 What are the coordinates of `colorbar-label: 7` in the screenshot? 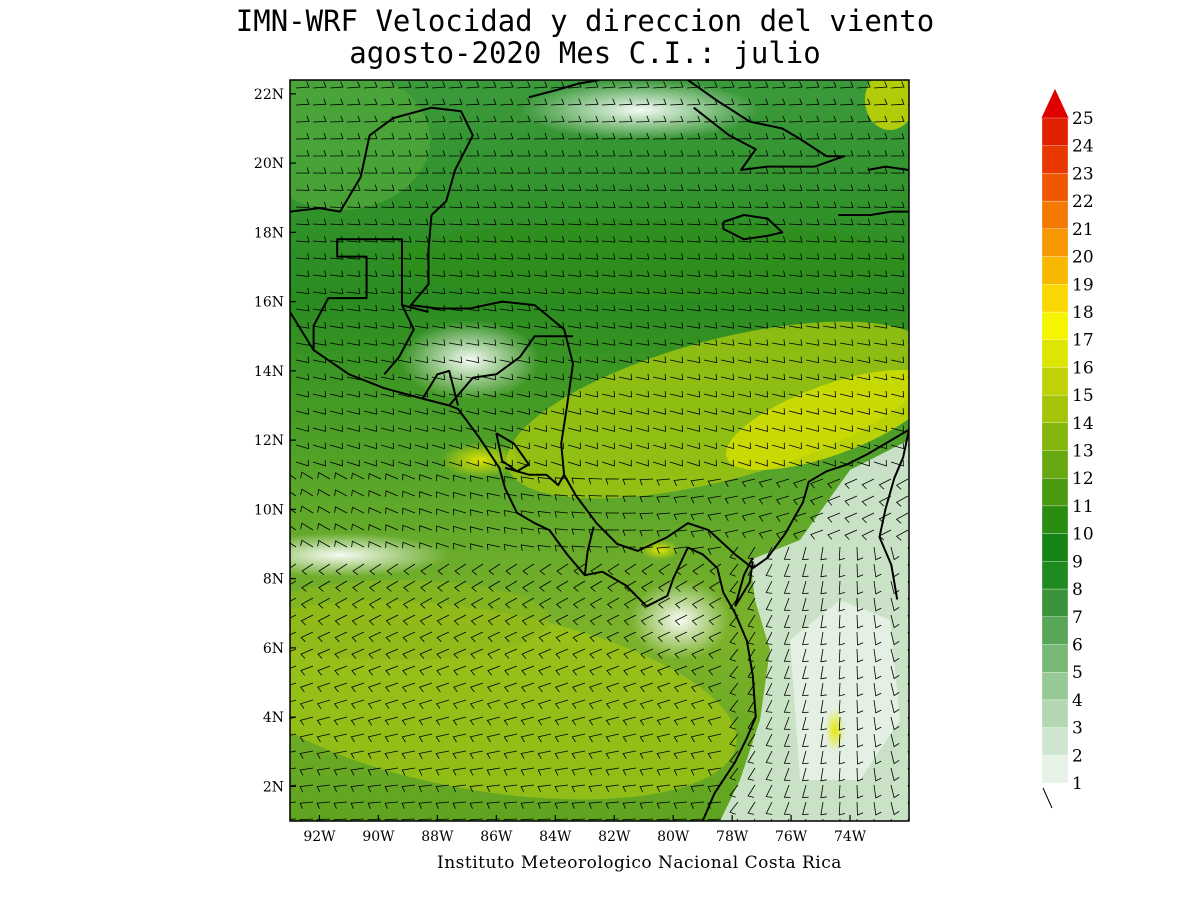 It's located at (1077, 618).